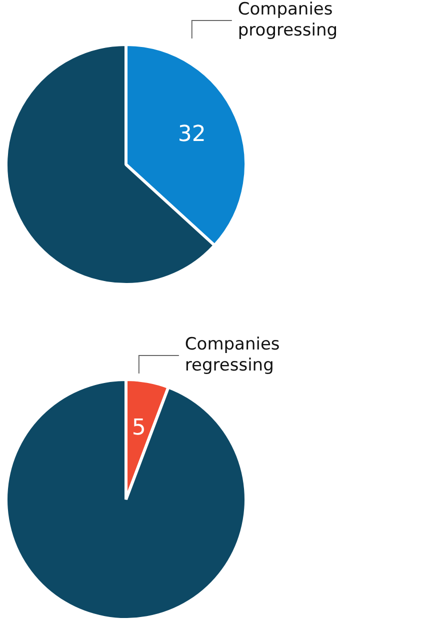 This screenshot has width=435, height=624. Describe the element at coordinates (192, 135) in the screenshot. I see `data-label: 32` at that location.